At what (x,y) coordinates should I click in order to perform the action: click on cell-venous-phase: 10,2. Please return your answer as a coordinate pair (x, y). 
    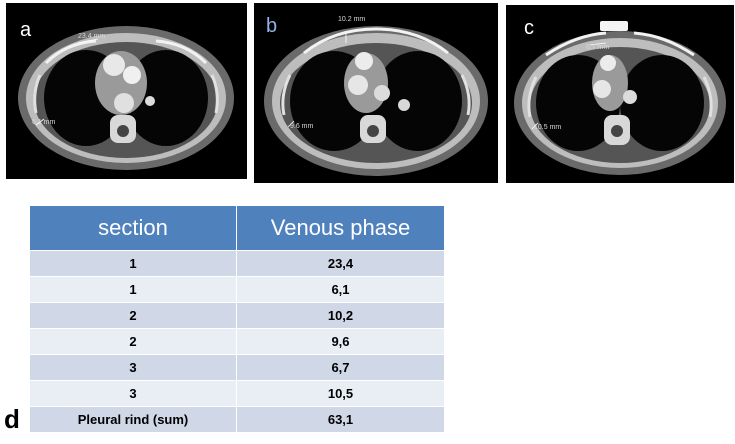
    Looking at the image, I should click on (340, 315).